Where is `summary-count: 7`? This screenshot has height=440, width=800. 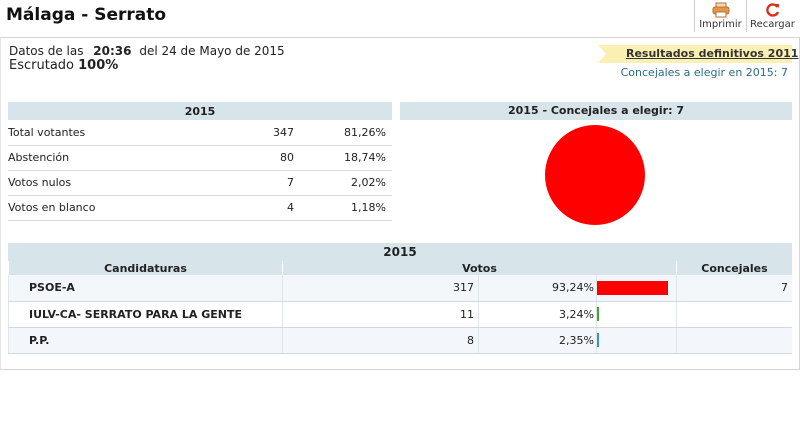
summary-count: 7 is located at coordinates (253, 183).